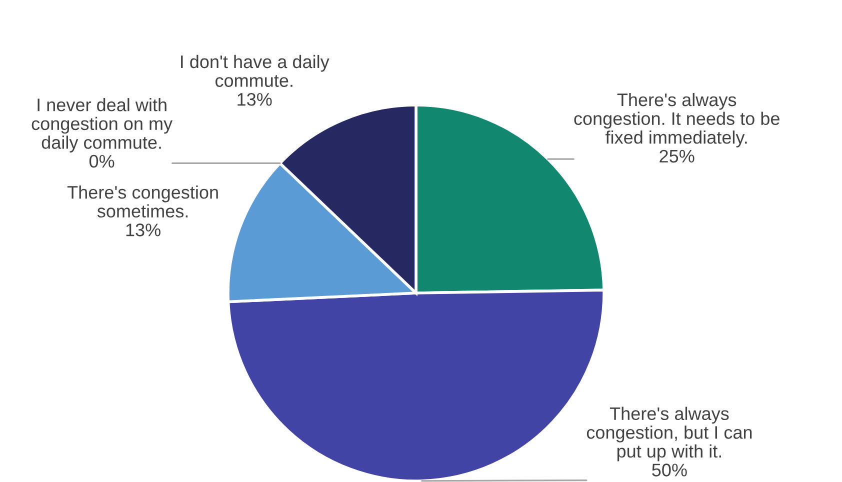  I want to click on data-label: 25%, so click(677, 156).